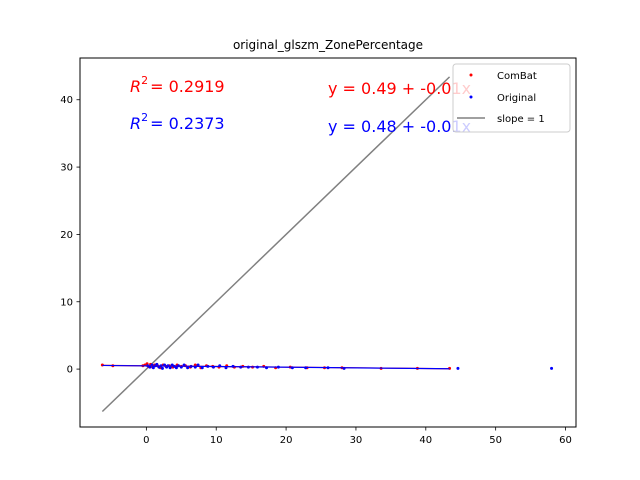 Image resolution: width=640 pixels, height=480 pixels. I want to click on legend-label-original: Original, so click(516, 98).